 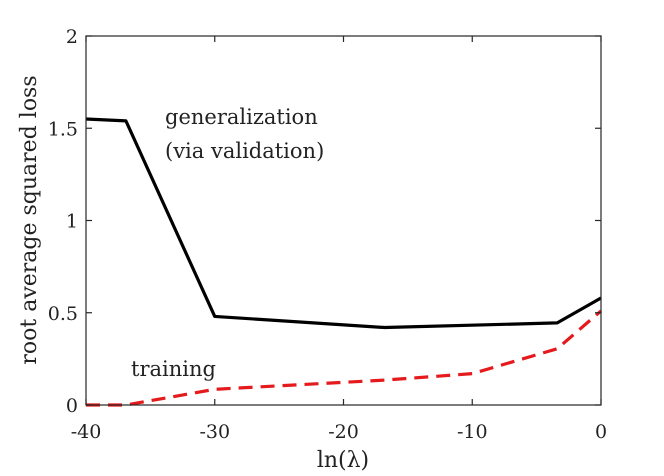 I want to click on x-tick-label: -10, so click(x=472, y=432).